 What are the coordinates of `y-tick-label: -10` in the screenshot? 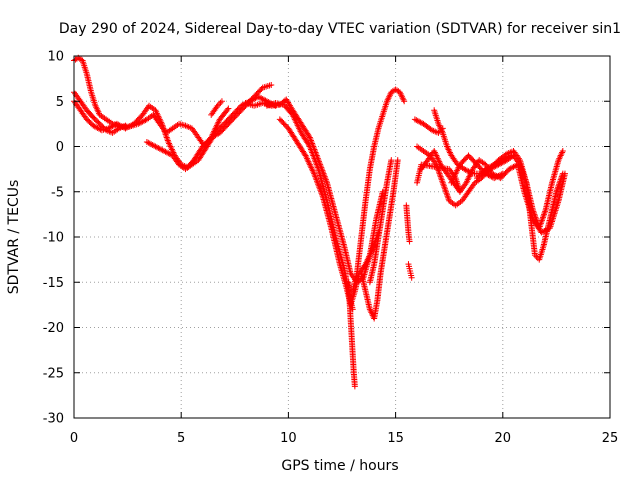 It's located at (53, 238).